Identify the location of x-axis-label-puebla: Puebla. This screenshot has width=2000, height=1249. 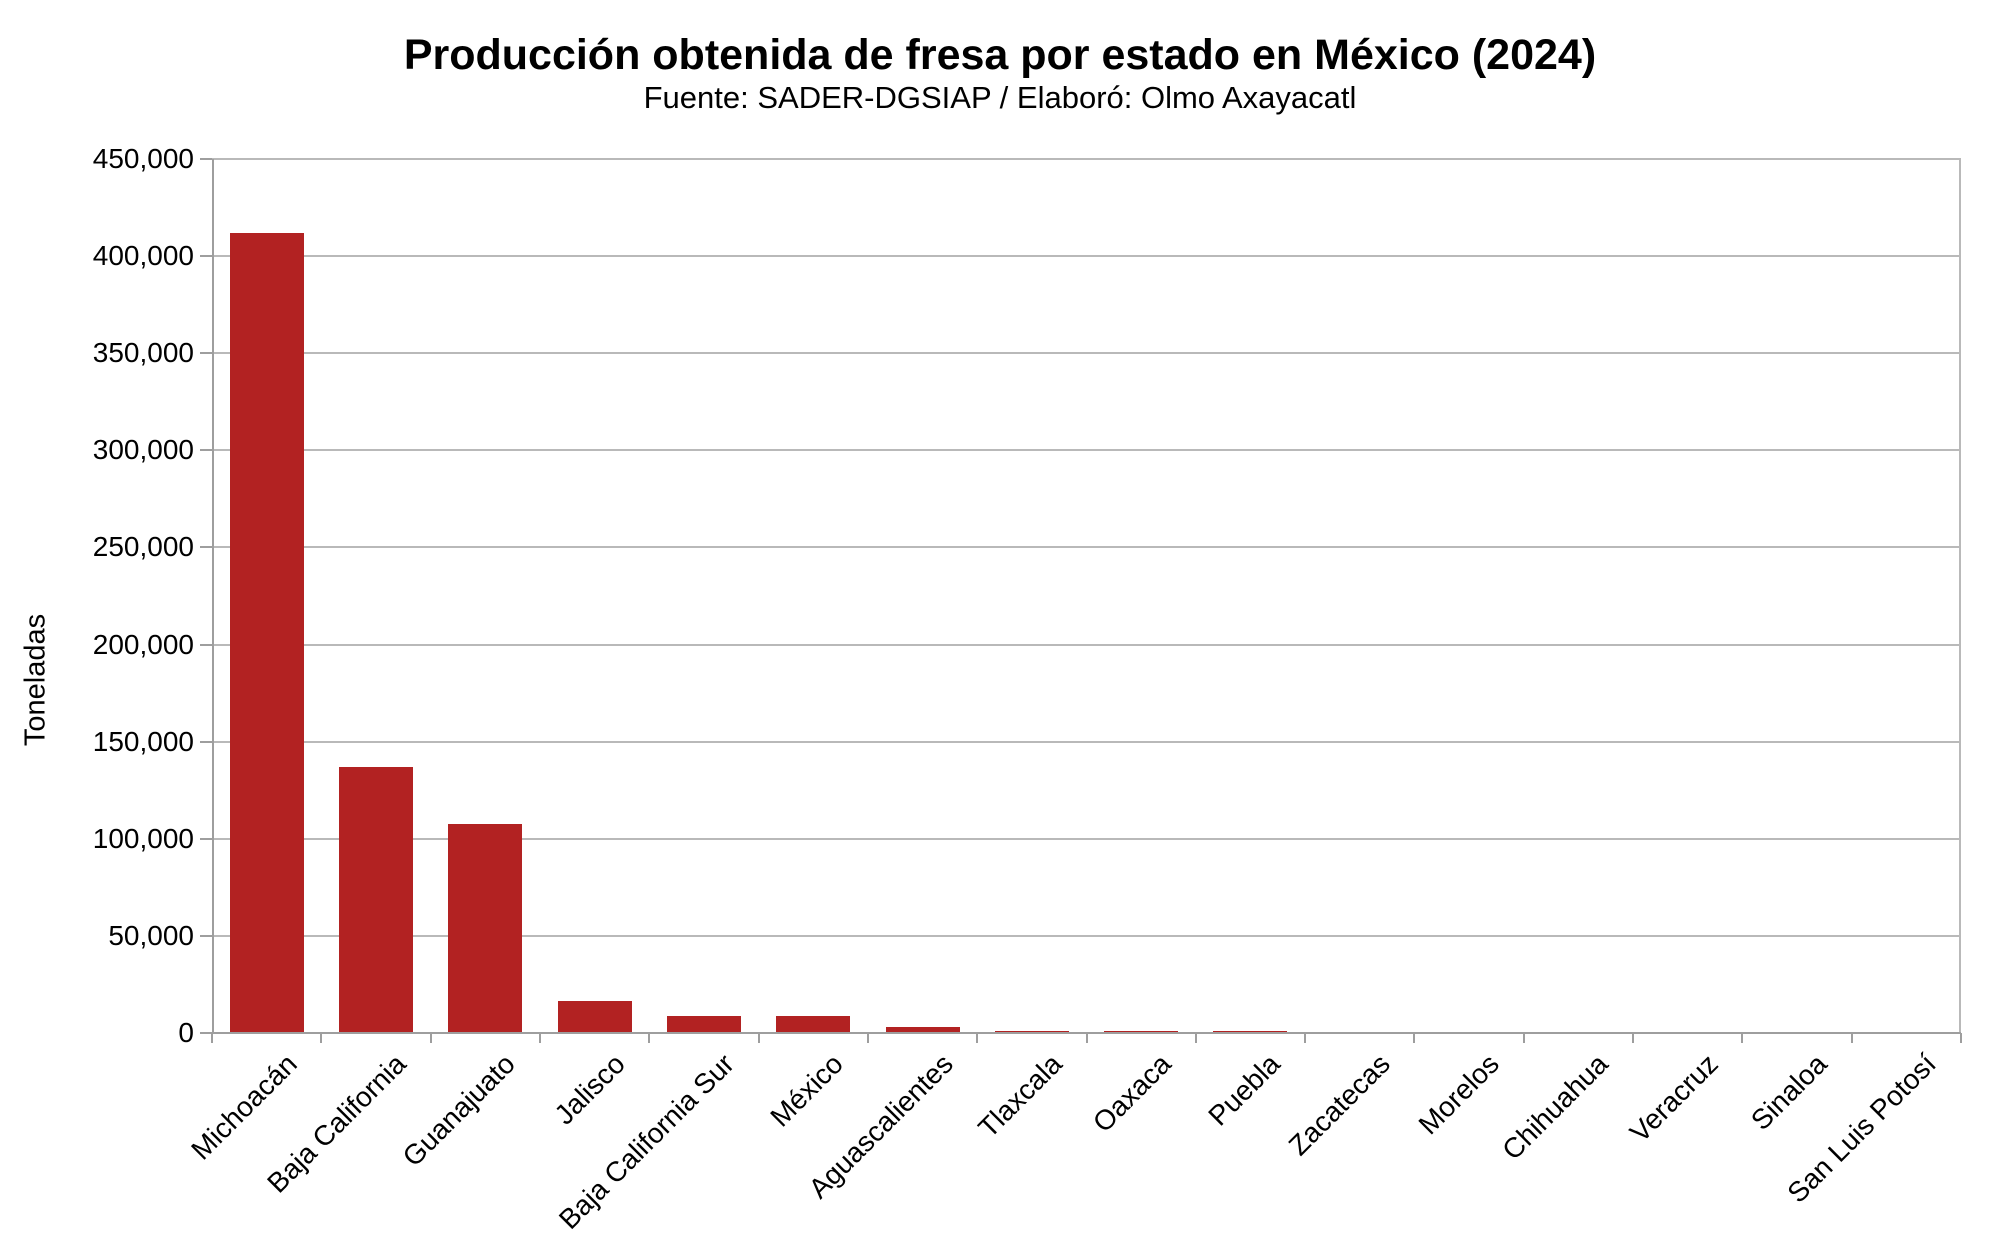
(1244, 1090).